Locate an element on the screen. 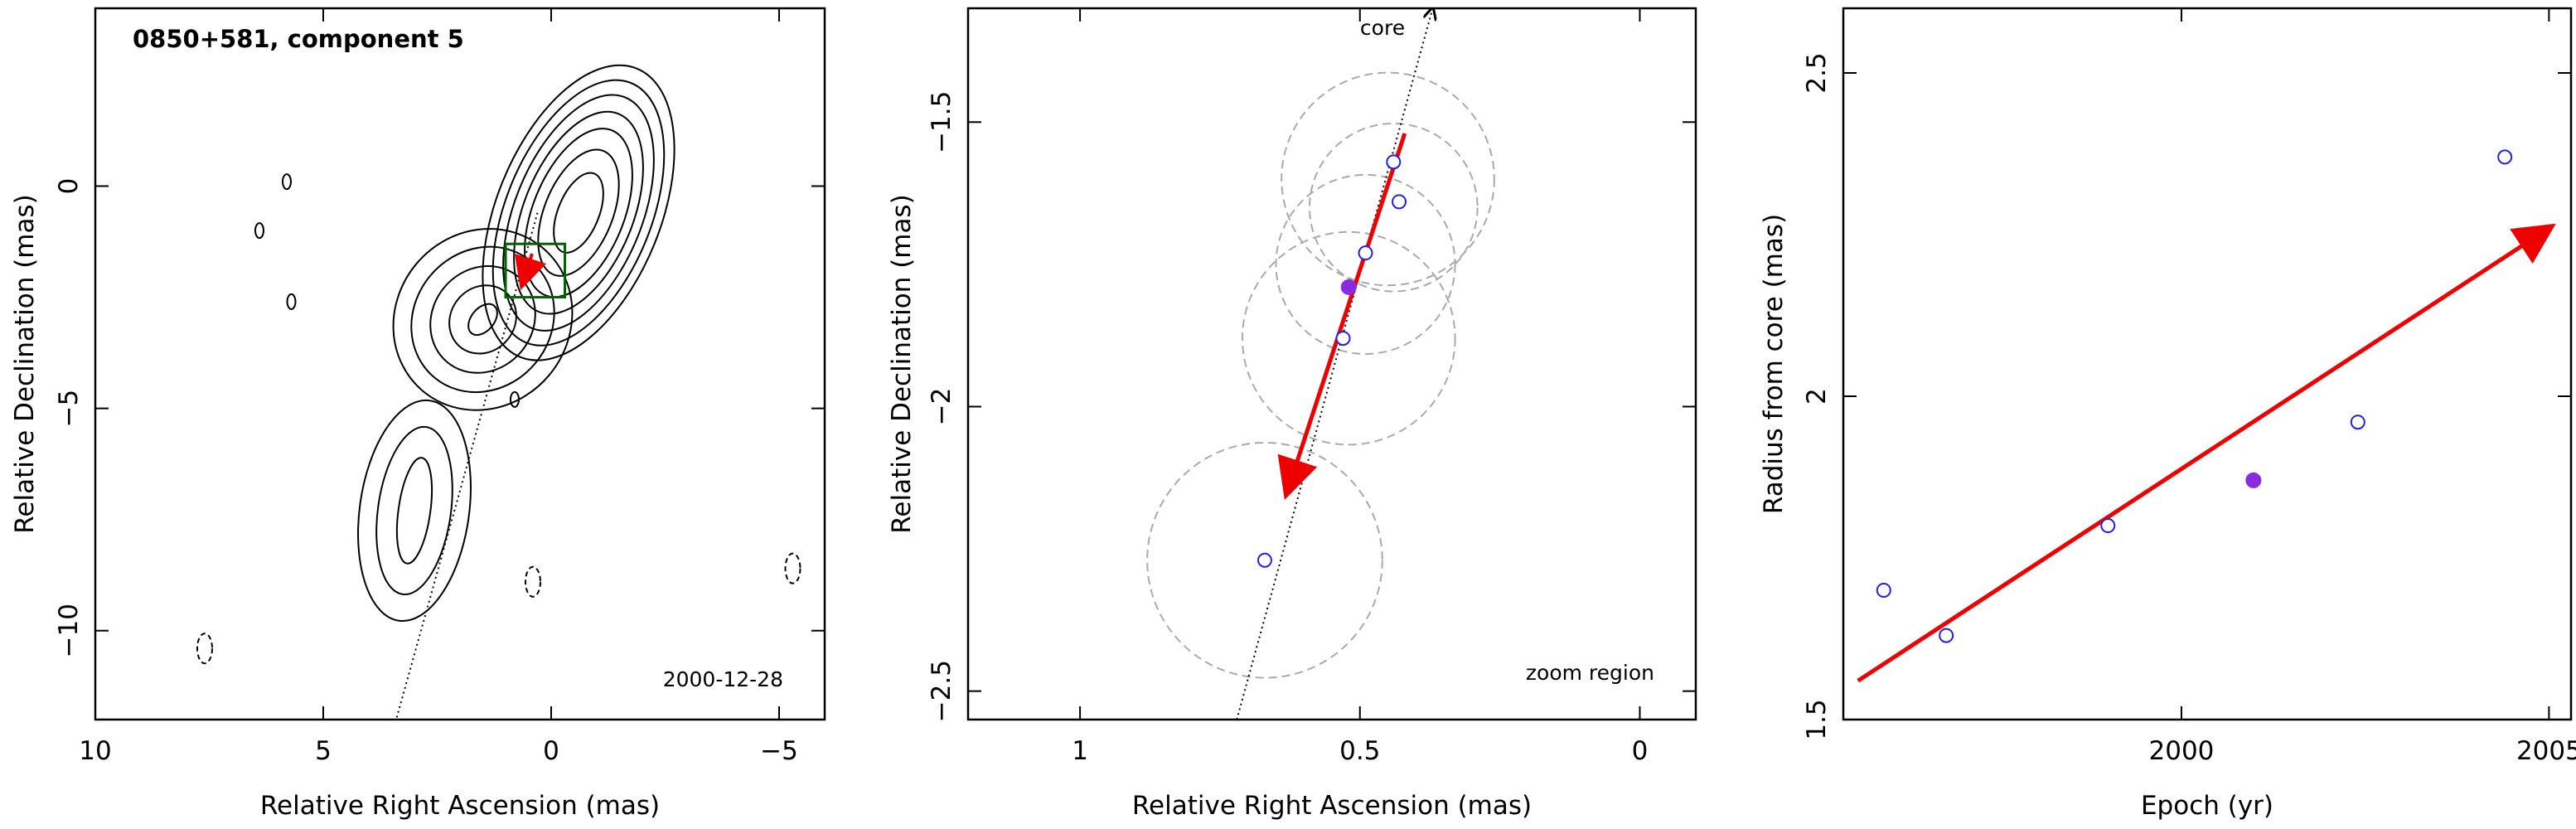 The height and width of the screenshot is (829, 2576). right-y-tick-label: 2.5 is located at coordinates (1817, 72).